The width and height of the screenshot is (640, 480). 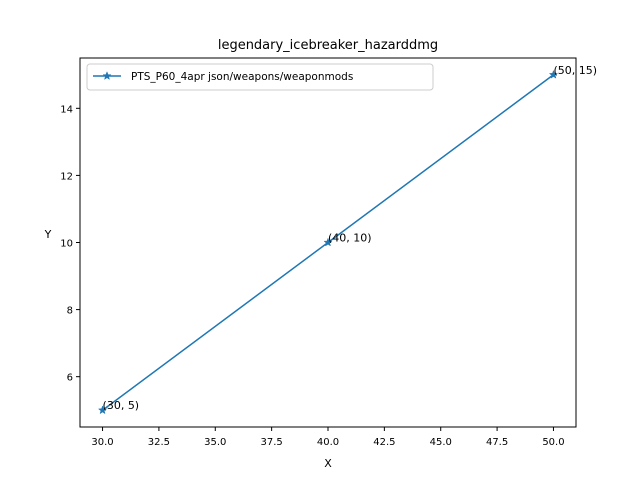 What do you see at coordinates (159, 442) in the screenshot?
I see `x-tick-label: 32.5` at bounding box center [159, 442].